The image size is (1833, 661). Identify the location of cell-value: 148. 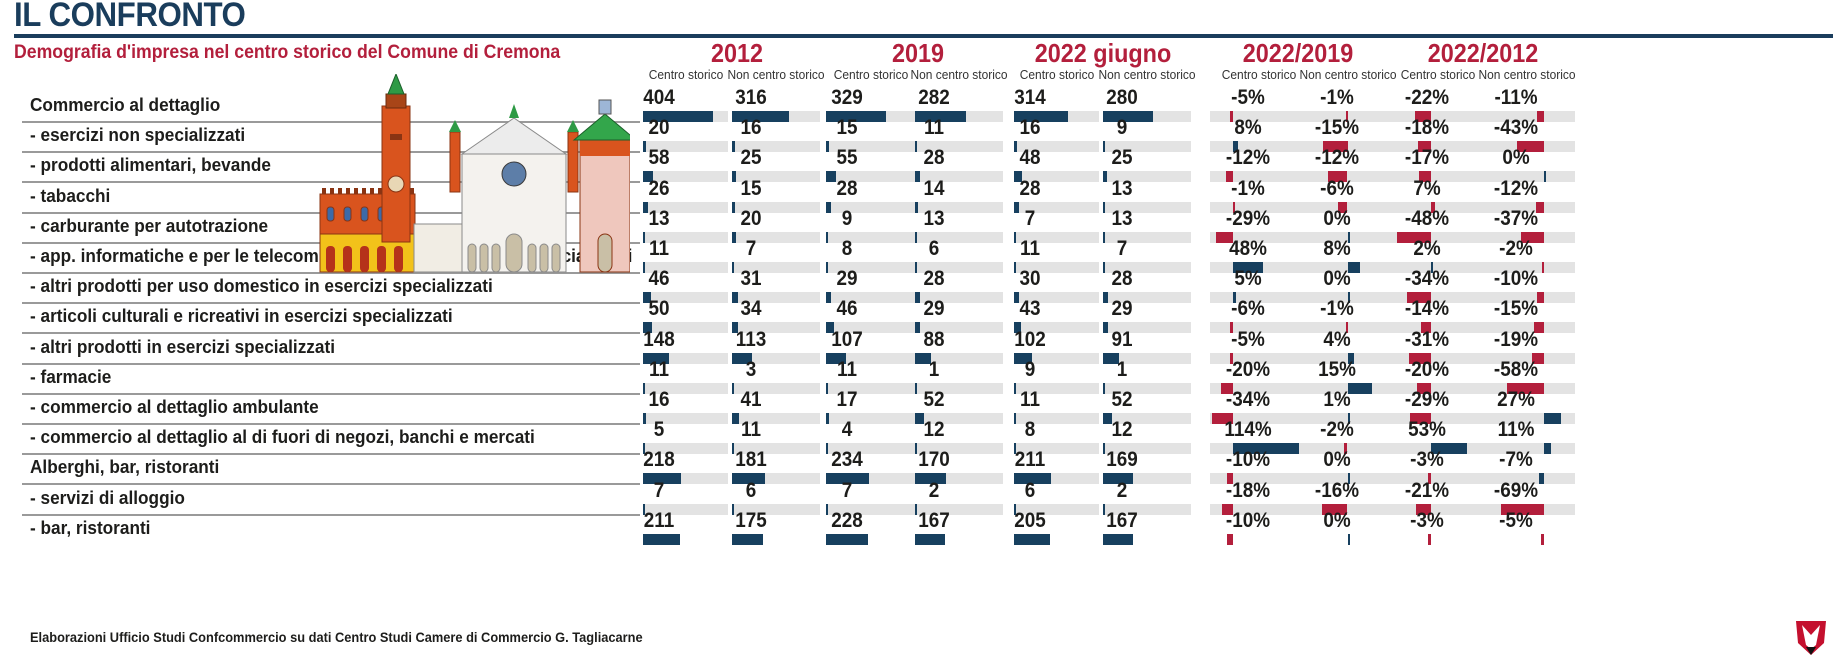
(659, 339).